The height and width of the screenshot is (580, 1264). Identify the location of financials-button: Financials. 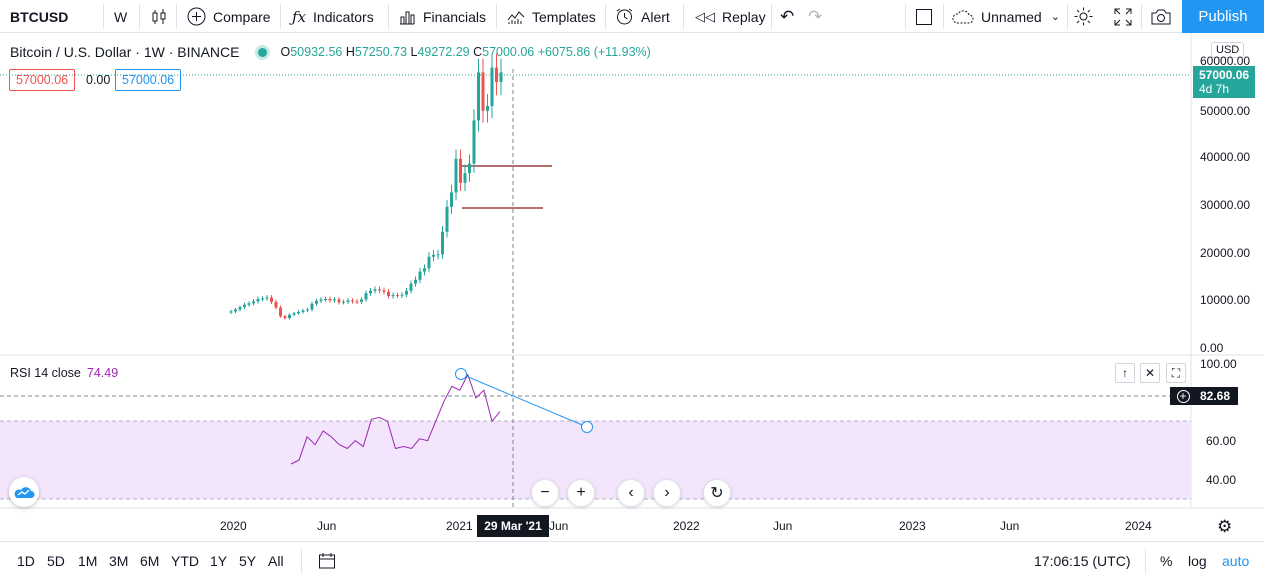
(442, 16).